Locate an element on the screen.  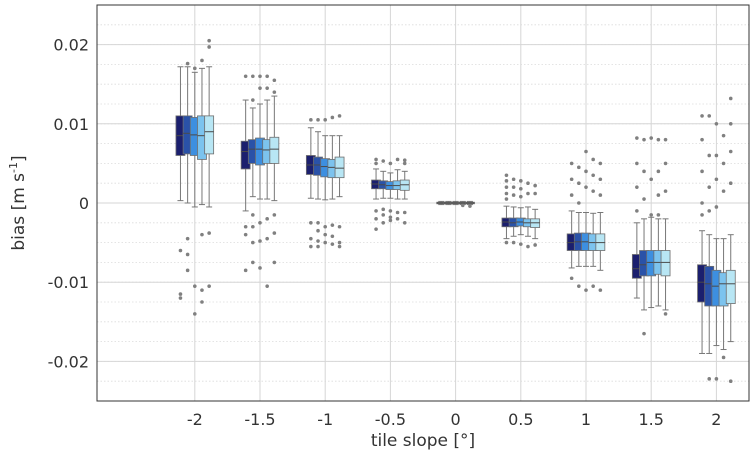
x-tick-label: 0.5 is located at coordinates (520, 419).